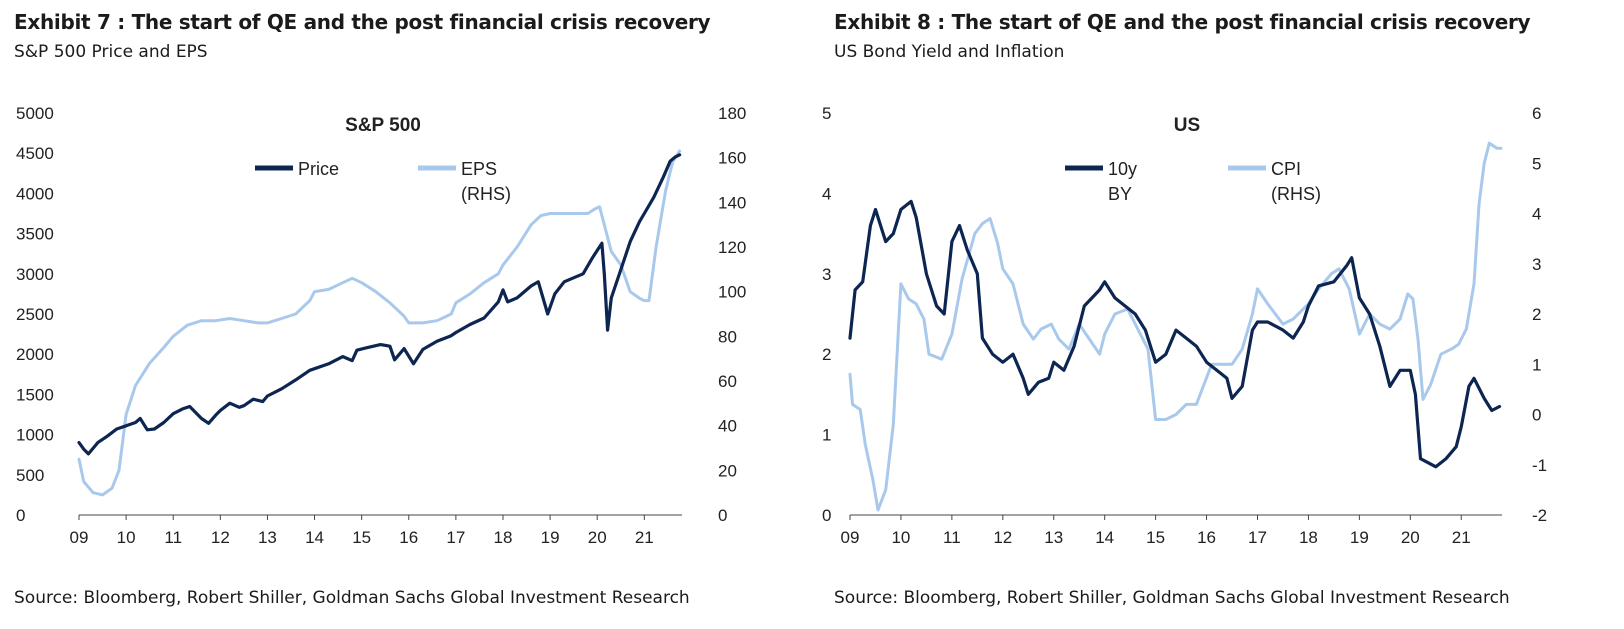  Describe the element at coordinates (727, 336) in the screenshot. I see `y-right-tick-label: 80` at that location.